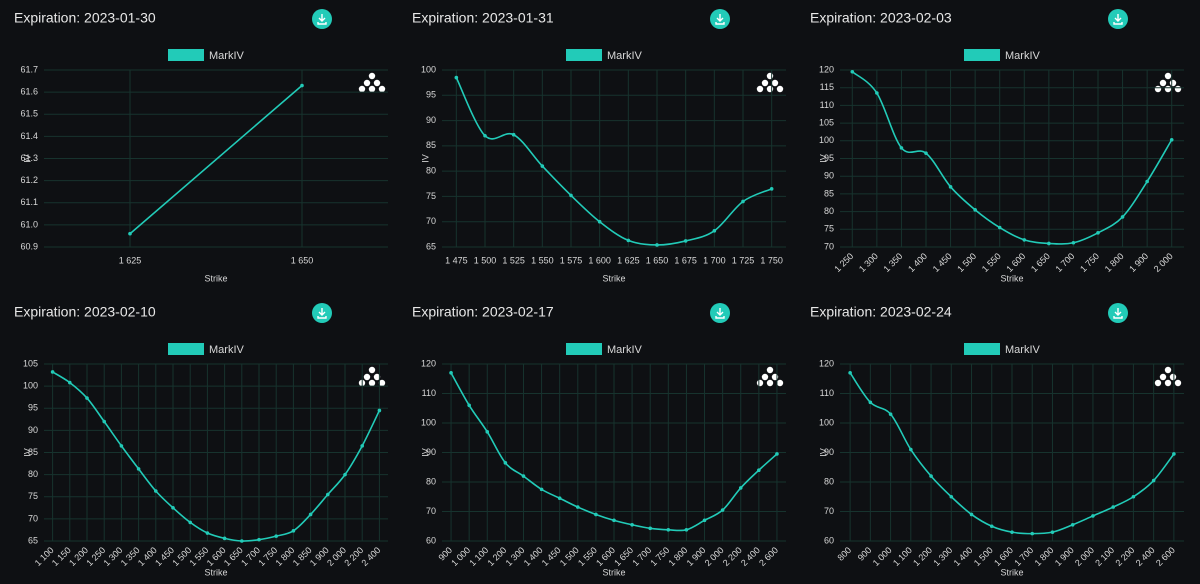  What do you see at coordinates (227, 350) in the screenshot?
I see `legend-label: MarkIV` at bounding box center [227, 350].